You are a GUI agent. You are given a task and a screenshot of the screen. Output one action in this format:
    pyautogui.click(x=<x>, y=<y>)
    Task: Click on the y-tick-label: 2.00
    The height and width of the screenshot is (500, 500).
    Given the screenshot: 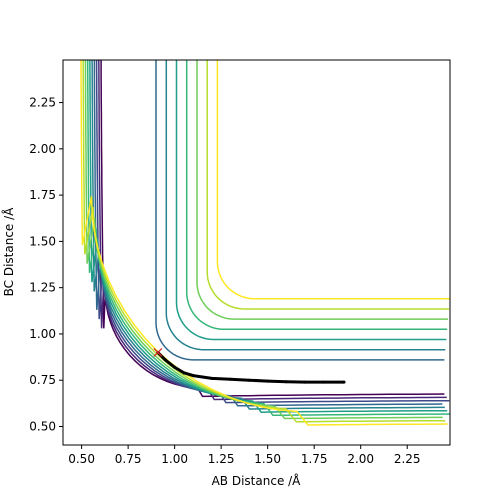 What is the action you would take?
    pyautogui.click(x=42, y=149)
    